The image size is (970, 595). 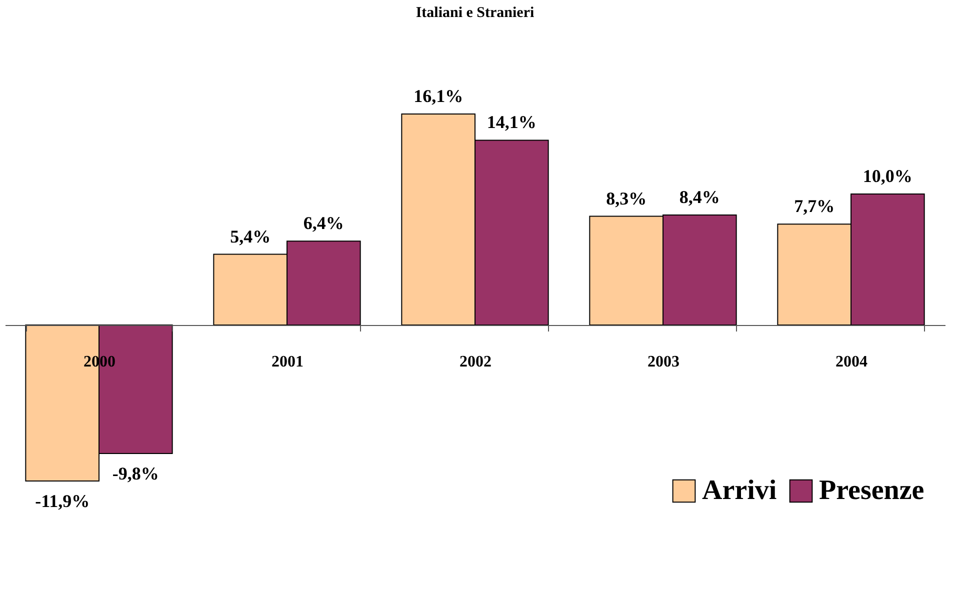 I want to click on data-label: 14,1%, so click(x=511, y=122).